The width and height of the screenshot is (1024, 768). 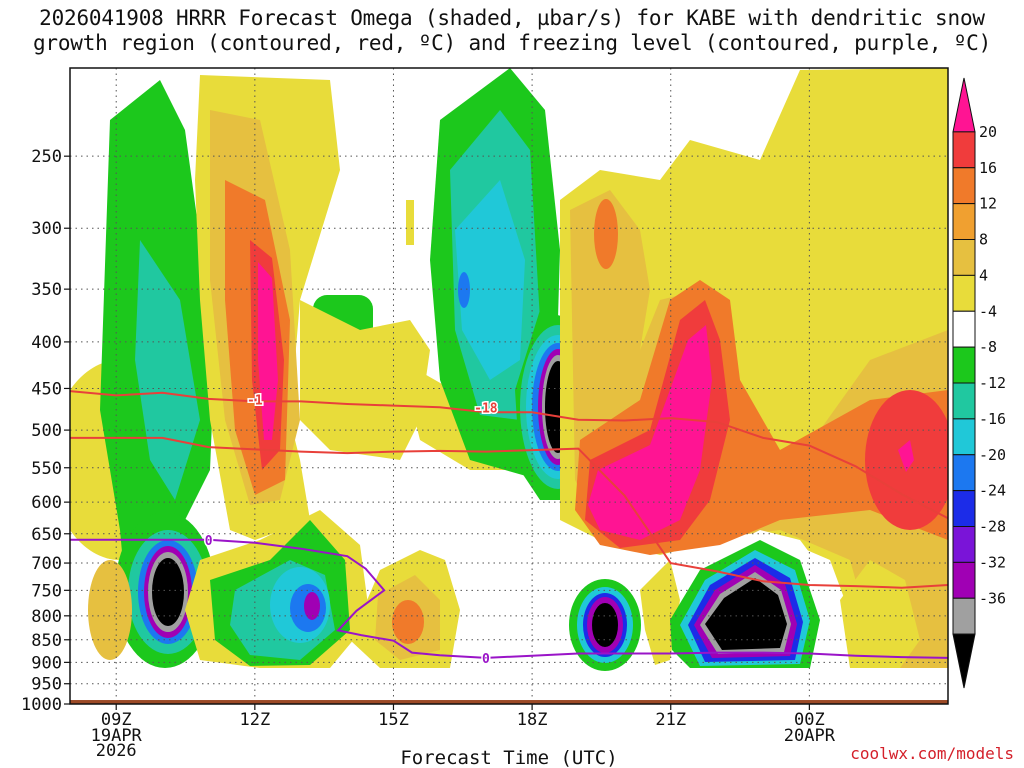 I want to click on x-tick-sublabel: 19APR, so click(x=117, y=736).